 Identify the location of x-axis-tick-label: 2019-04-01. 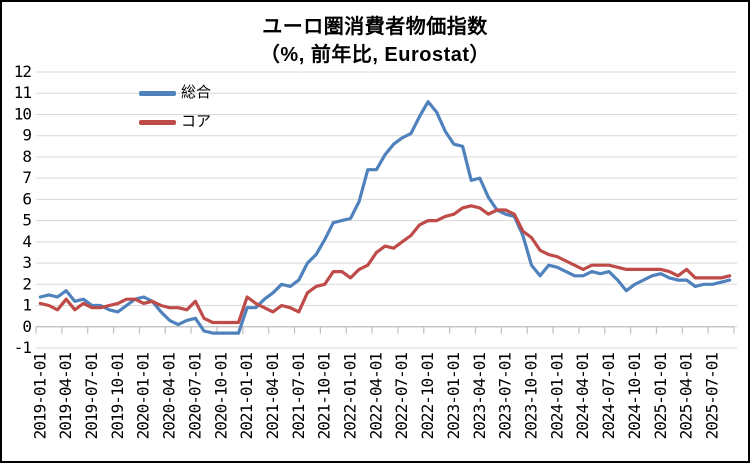
(65, 396).